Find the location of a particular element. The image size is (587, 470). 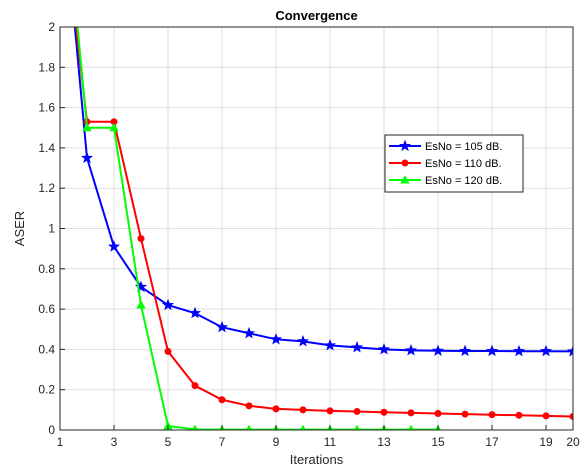

x-axis-title: Iterations is located at coordinates (317, 459).